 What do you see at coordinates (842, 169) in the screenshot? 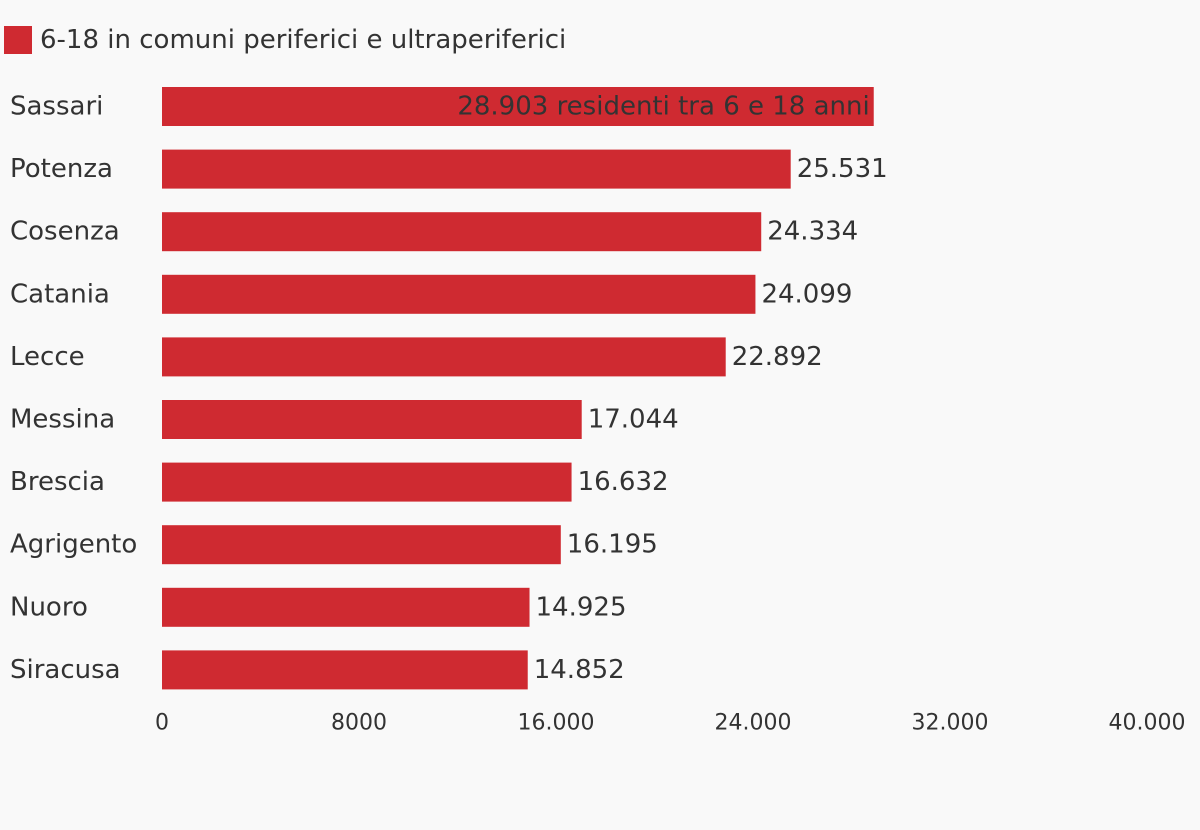
I see `value-label: 25.531` at bounding box center [842, 169].